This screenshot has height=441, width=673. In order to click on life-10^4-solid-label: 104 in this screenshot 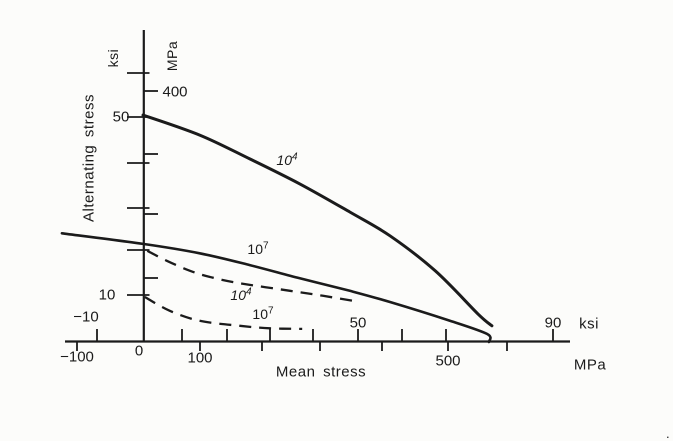, I will do `click(287, 159)`.